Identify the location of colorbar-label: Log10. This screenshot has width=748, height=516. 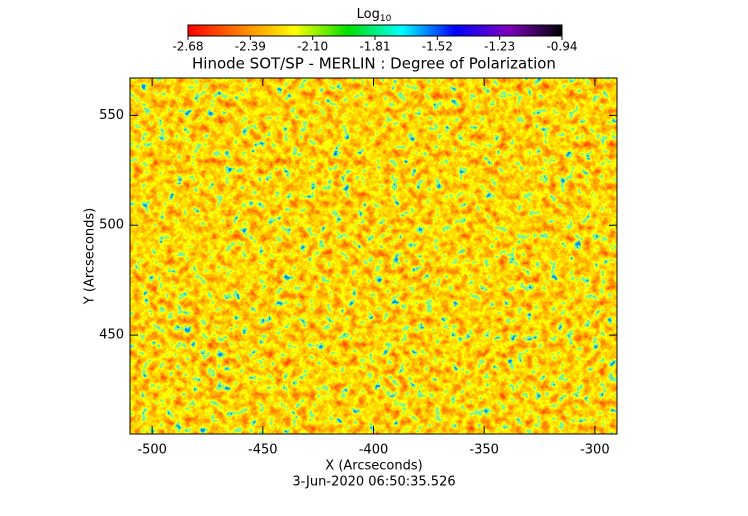
(374, 15).